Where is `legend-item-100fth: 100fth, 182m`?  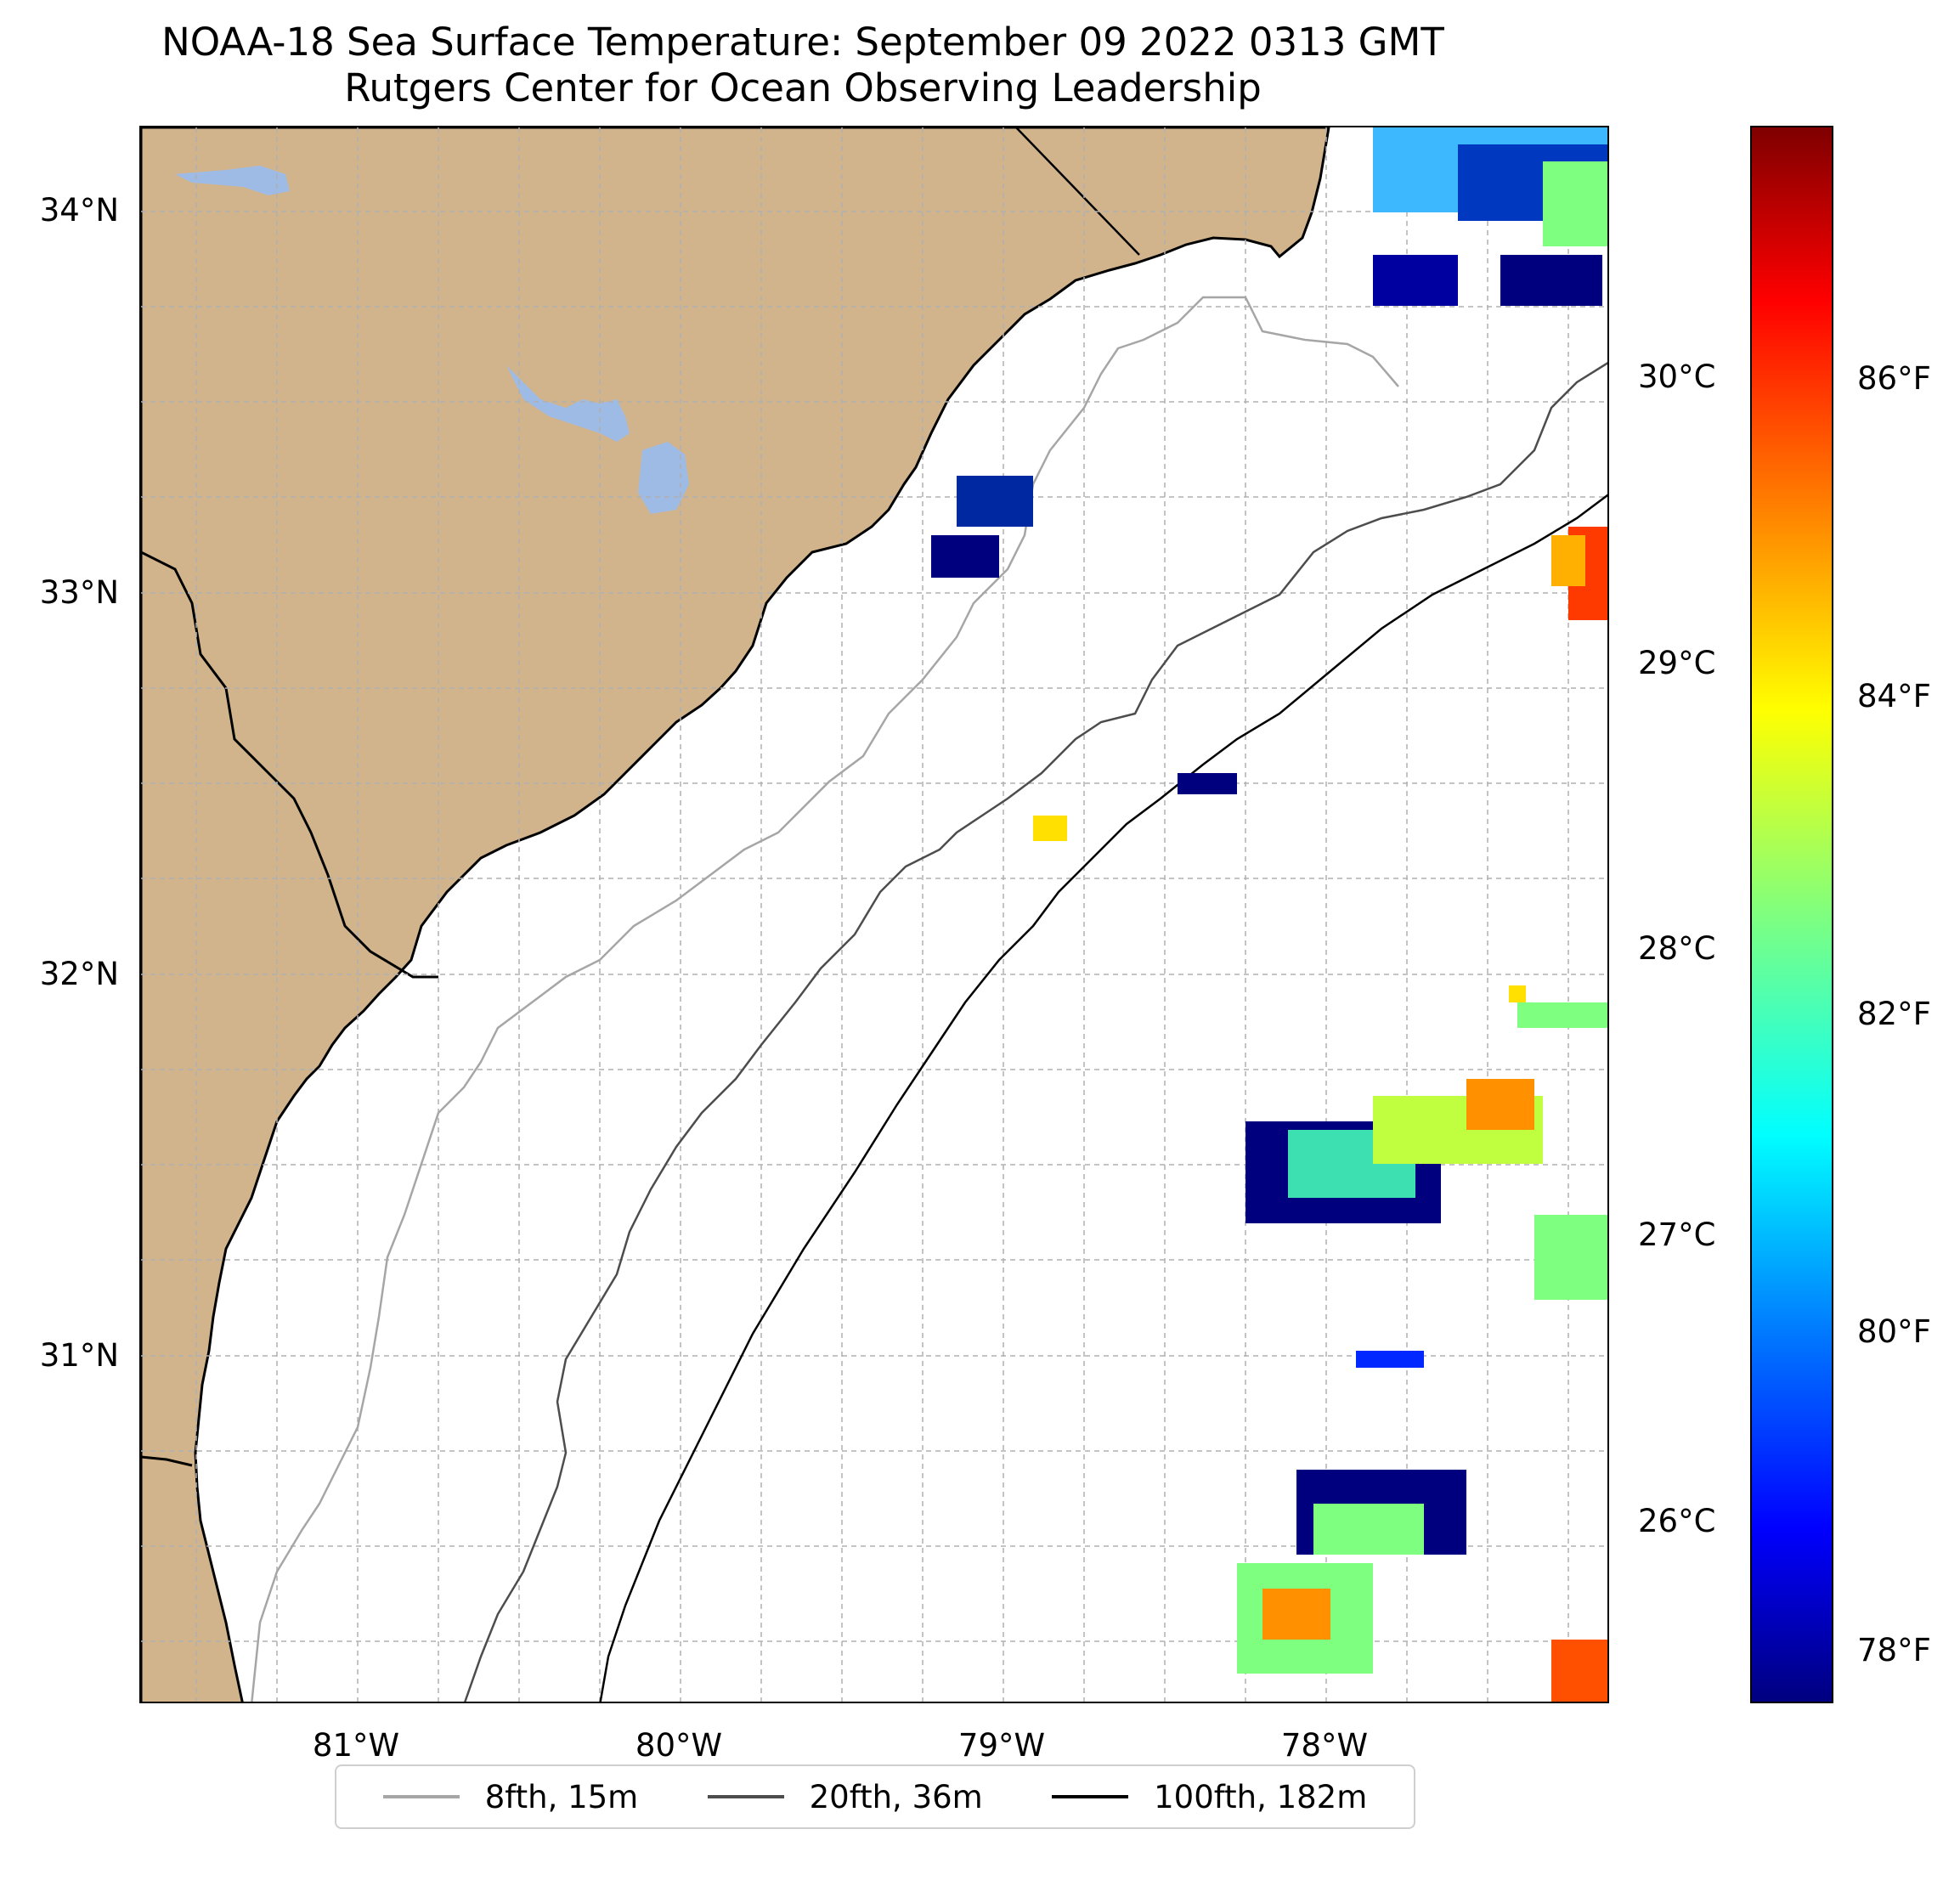
legend-item-100fth: 100fth, 182m is located at coordinates (1210, 1797).